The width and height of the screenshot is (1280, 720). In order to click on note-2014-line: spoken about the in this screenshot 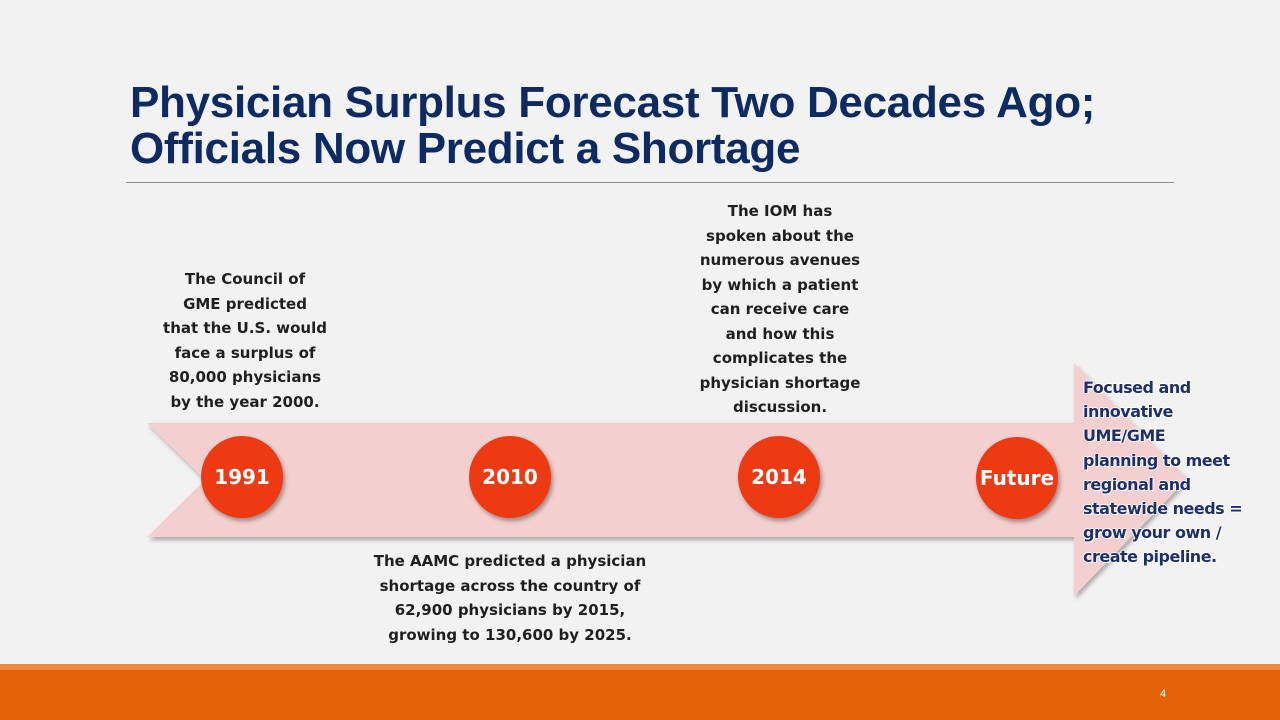, I will do `click(780, 235)`.